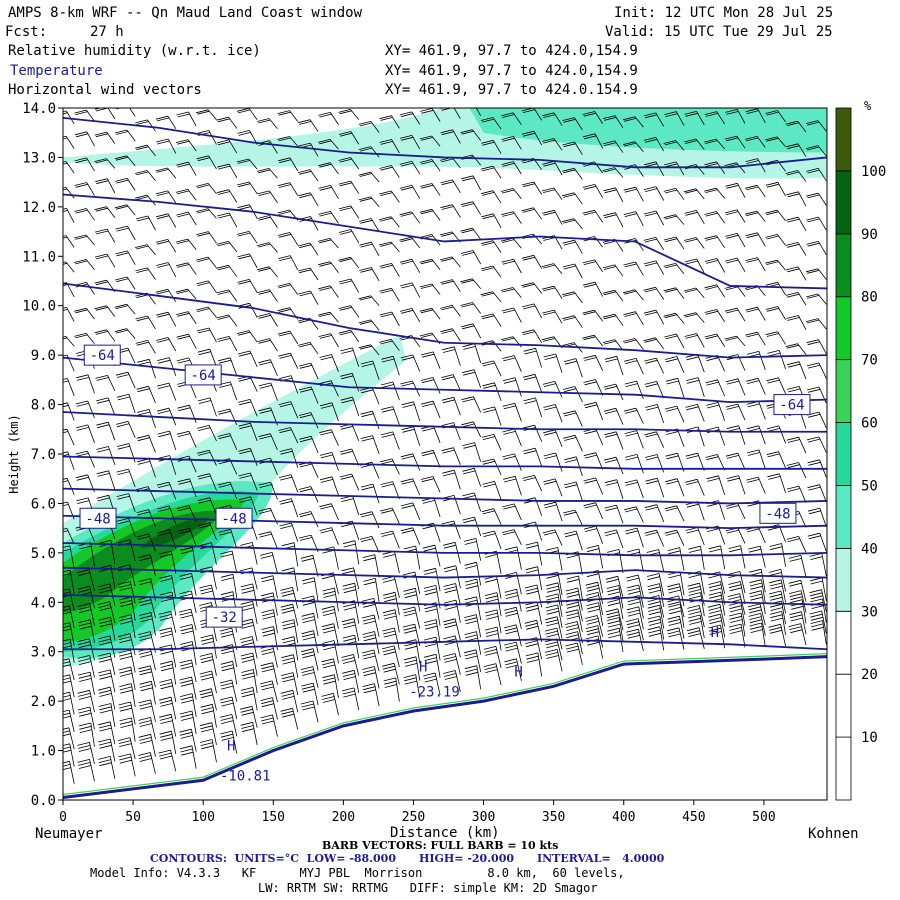  I want to click on colorbar-cell, so click(843, 328).